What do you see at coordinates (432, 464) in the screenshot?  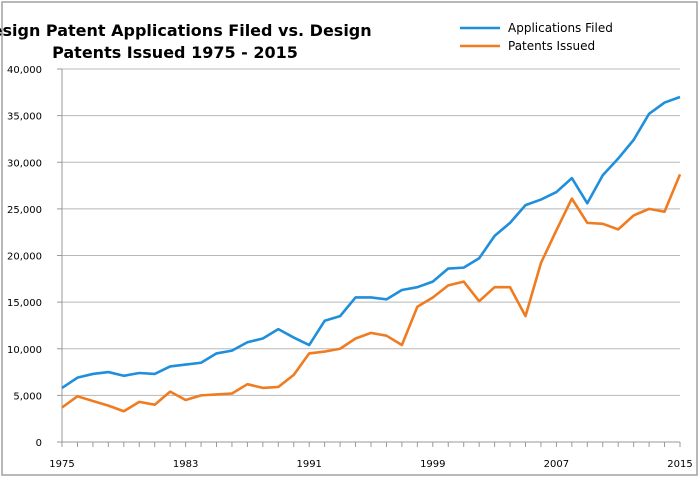 I see `x-tick-label: 1999` at bounding box center [432, 464].